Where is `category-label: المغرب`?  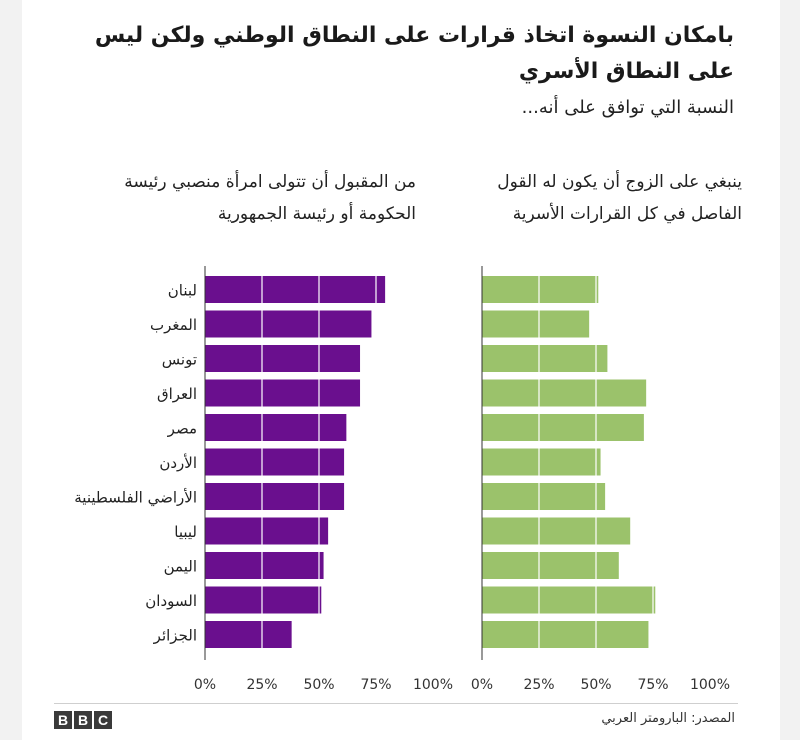 category-label: المغرب is located at coordinates (173, 325).